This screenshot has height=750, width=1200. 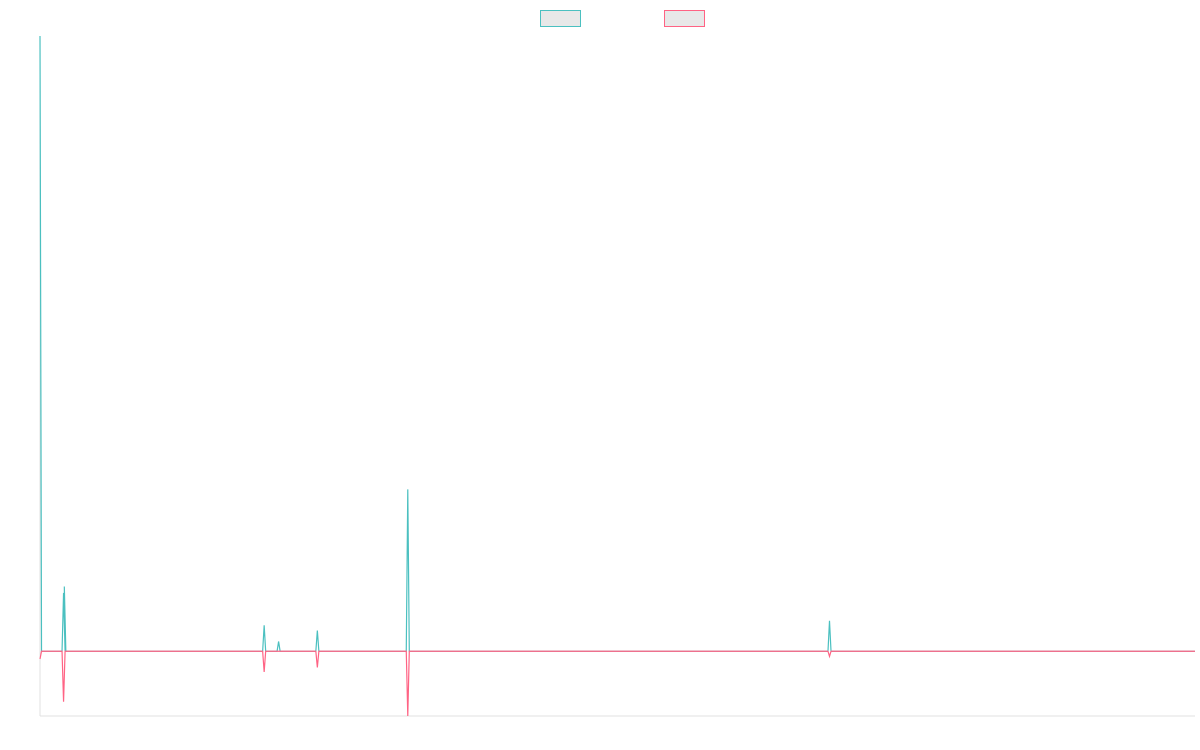 I want to click on legend, so click(x=622, y=18).